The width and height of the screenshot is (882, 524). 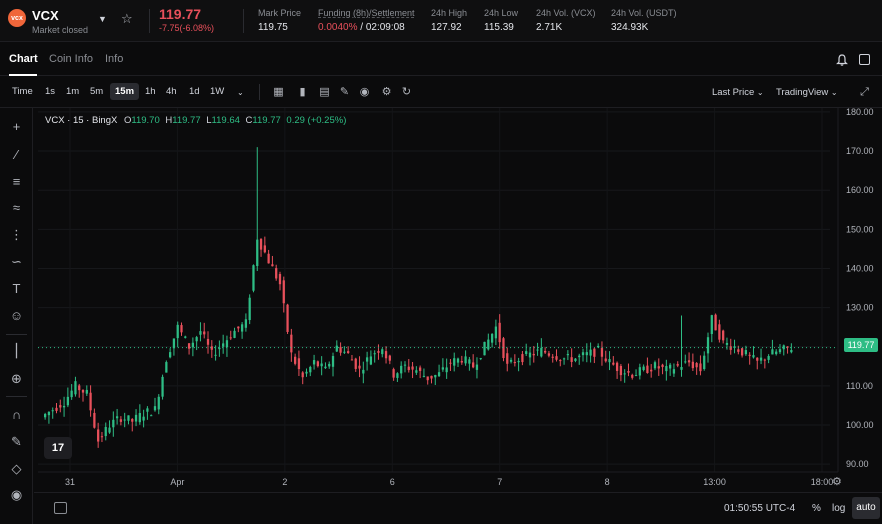 I want to click on tab-coin-info: Coin Info, so click(x=71, y=59).